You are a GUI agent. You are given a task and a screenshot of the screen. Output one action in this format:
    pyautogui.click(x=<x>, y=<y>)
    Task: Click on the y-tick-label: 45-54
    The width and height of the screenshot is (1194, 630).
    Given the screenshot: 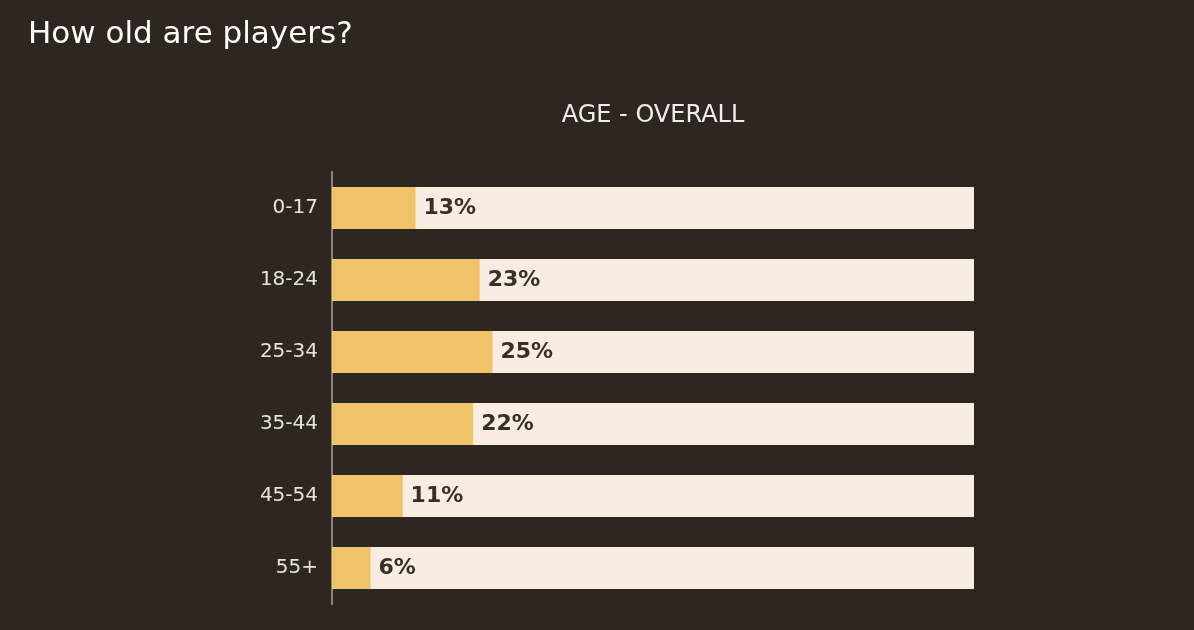 What is the action you would take?
    pyautogui.click(x=288, y=494)
    